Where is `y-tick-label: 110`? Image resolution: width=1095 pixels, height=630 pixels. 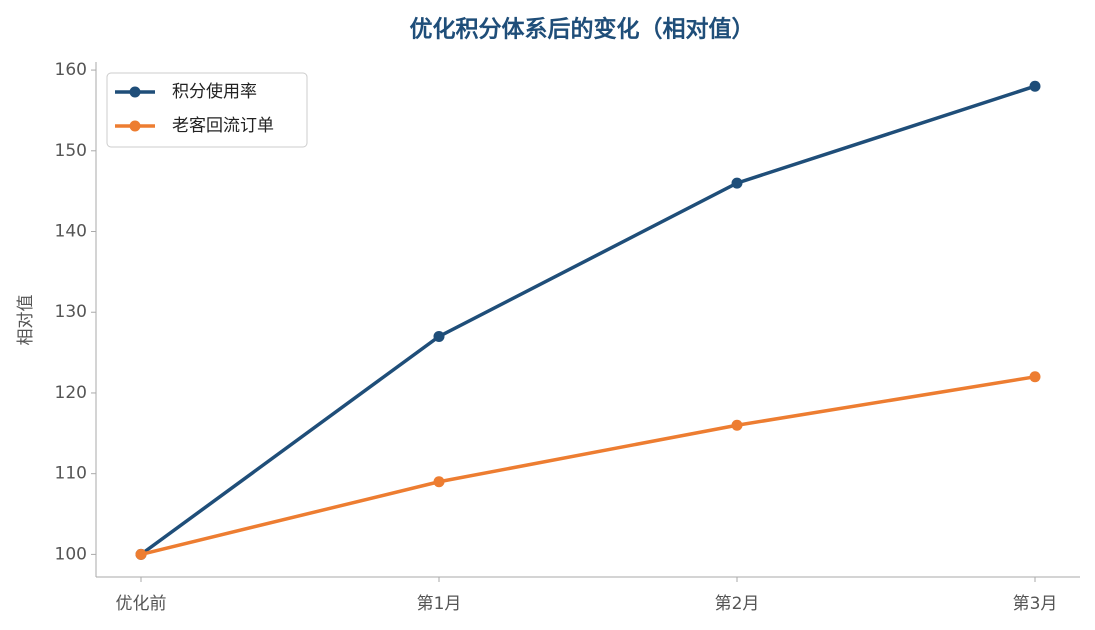 y-tick-label: 110 is located at coordinates (71, 474).